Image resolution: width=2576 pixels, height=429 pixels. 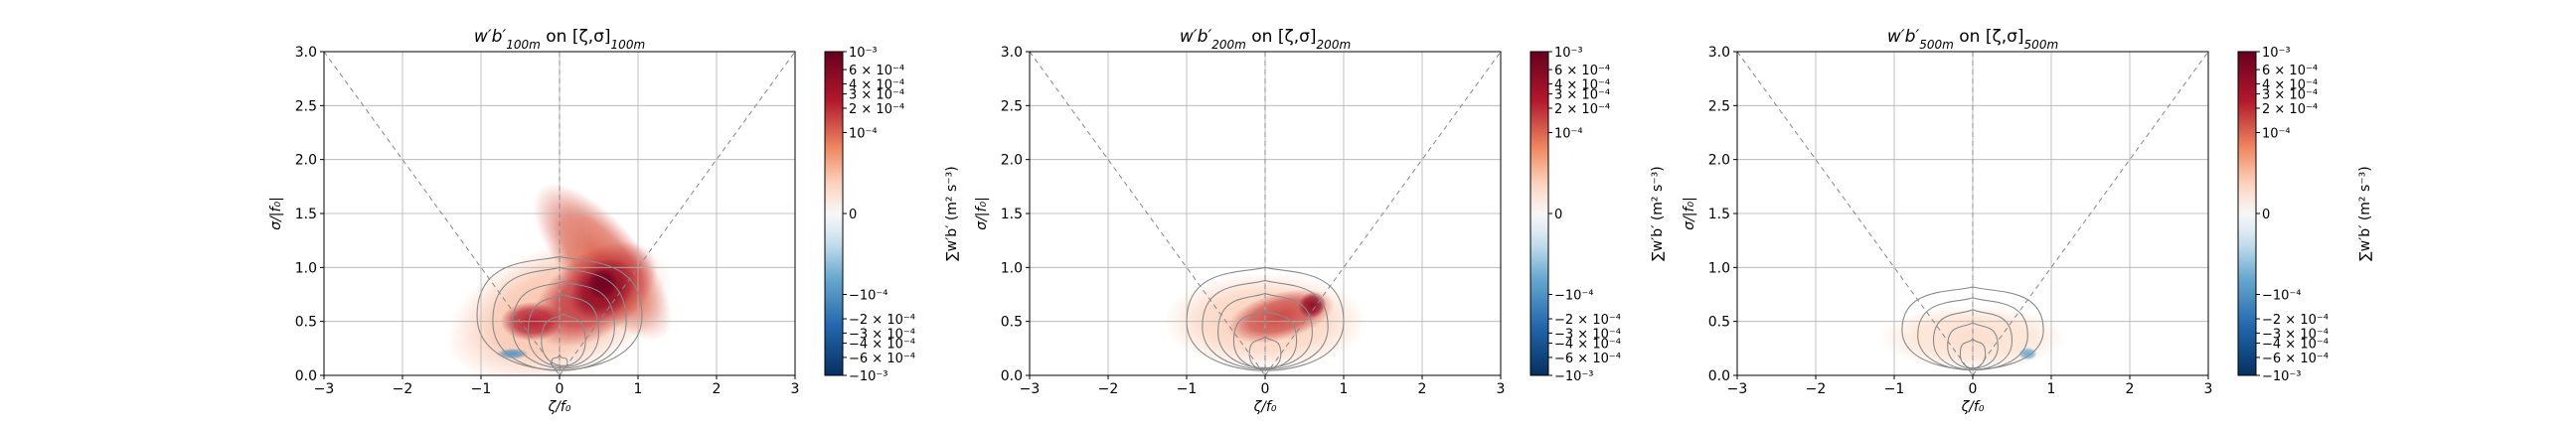 What do you see at coordinates (1972, 40) in the screenshot?
I see `chart-title: w′b′500m on [ζ,σ]500m` at bounding box center [1972, 40].